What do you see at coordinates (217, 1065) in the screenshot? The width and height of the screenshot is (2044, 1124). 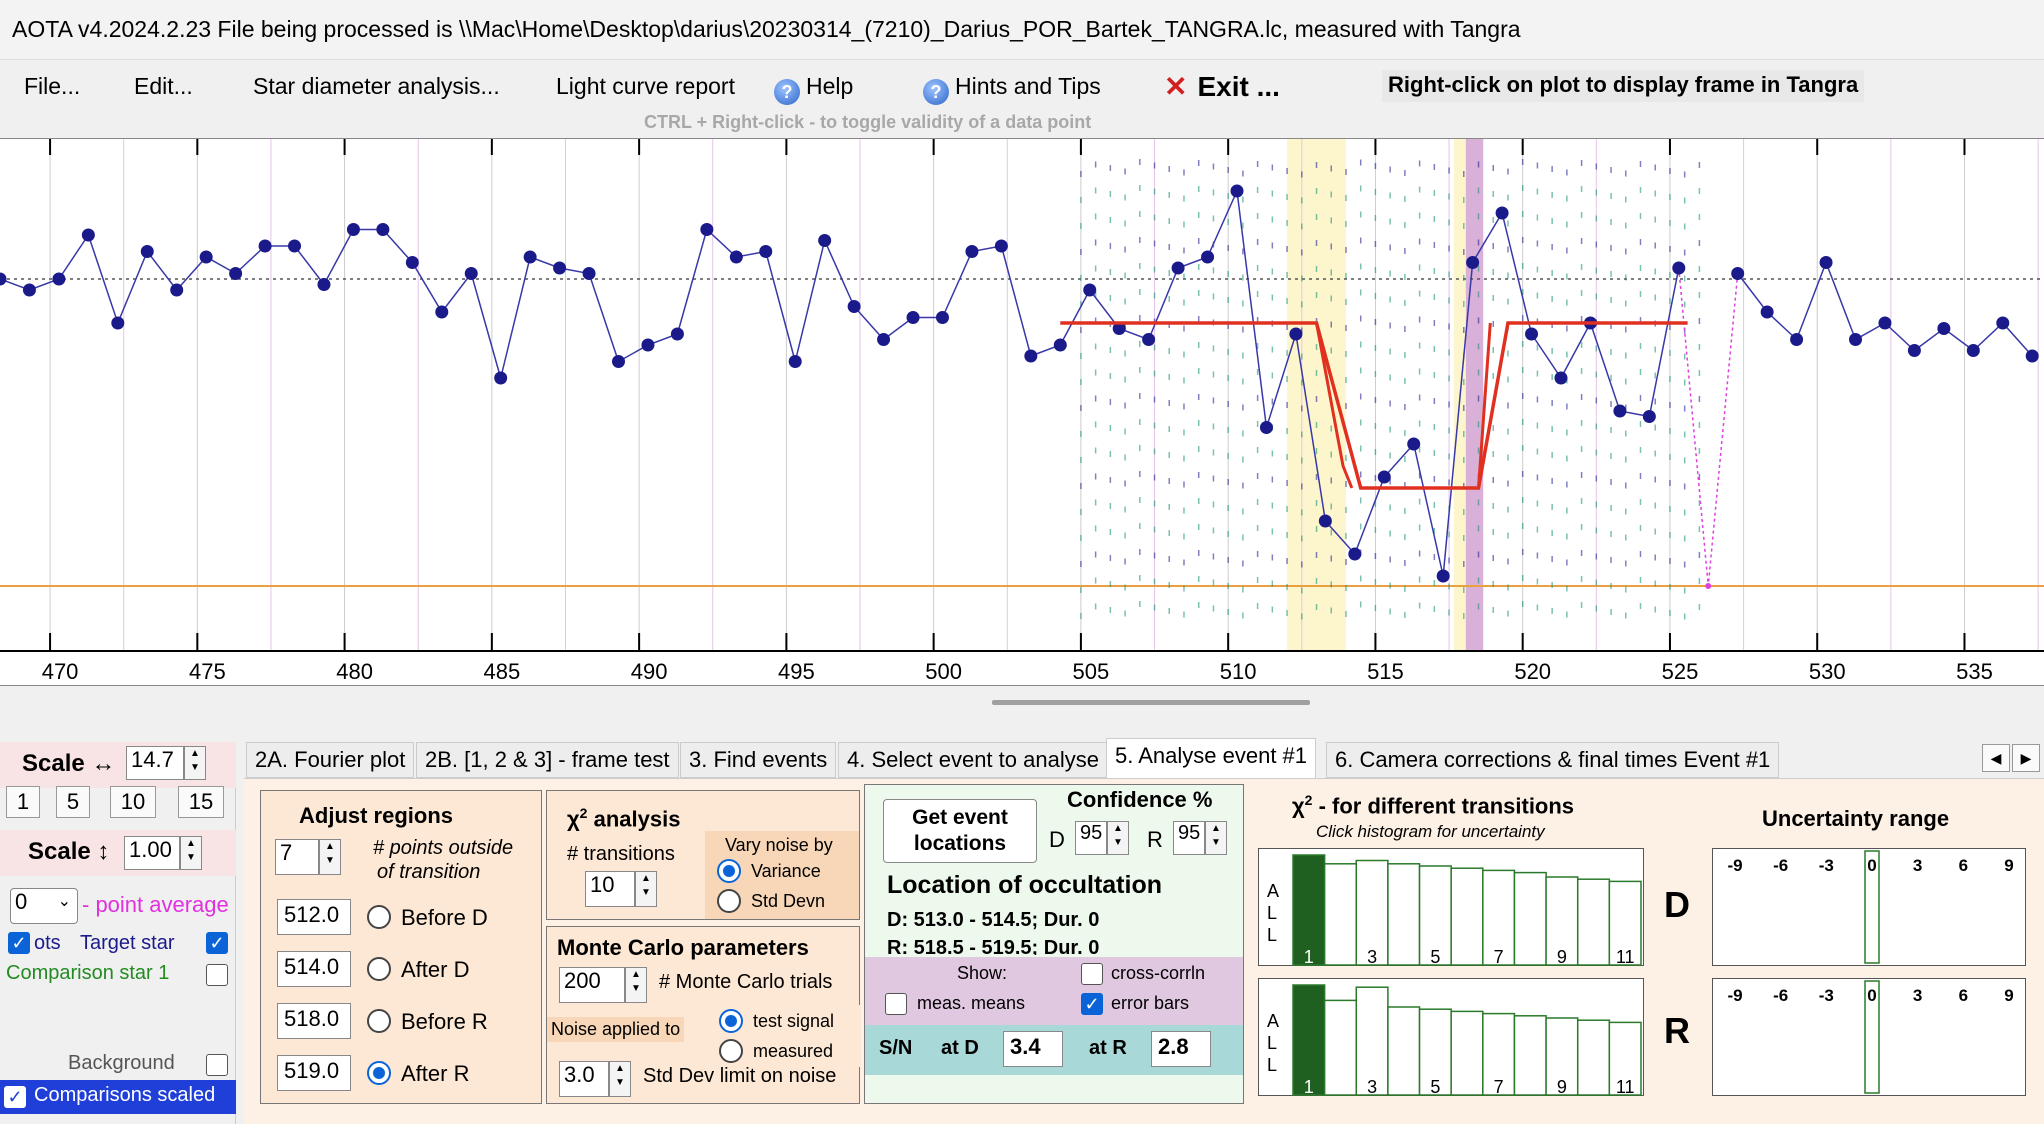 I see `background-checkbox` at bounding box center [217, 1065].